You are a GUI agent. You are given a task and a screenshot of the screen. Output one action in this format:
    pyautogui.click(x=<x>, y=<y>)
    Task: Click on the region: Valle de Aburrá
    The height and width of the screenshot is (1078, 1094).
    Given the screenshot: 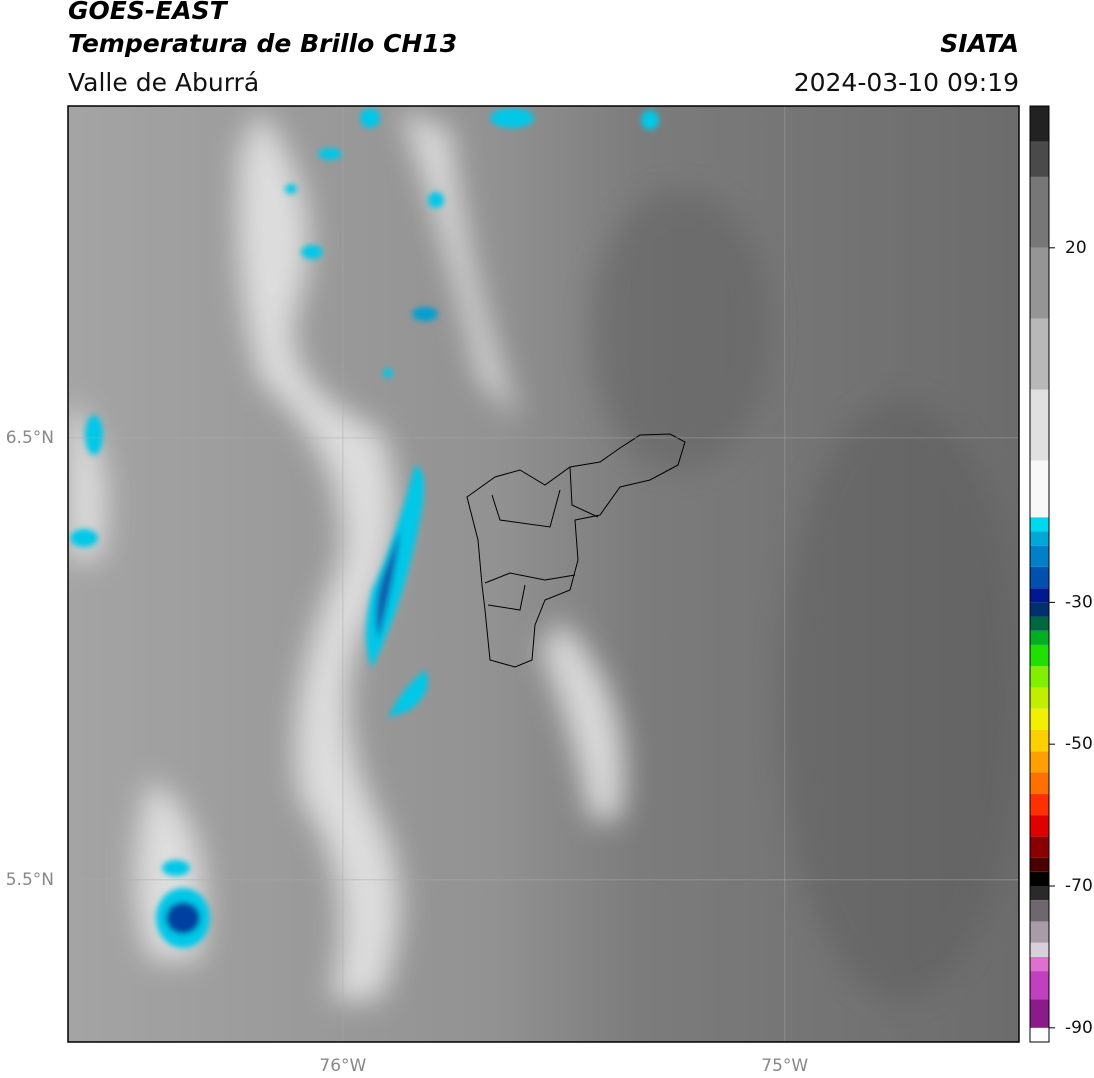 What is the action you would take?
    pyautogui.click(x=163, y=82)
    